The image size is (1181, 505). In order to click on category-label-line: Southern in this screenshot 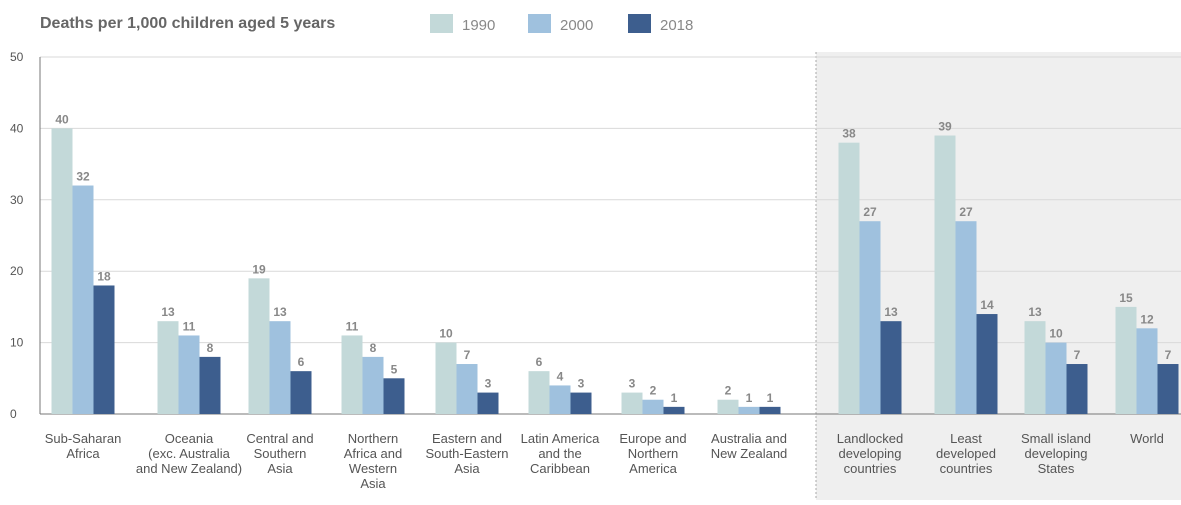, I will do `click(280, 453)`.